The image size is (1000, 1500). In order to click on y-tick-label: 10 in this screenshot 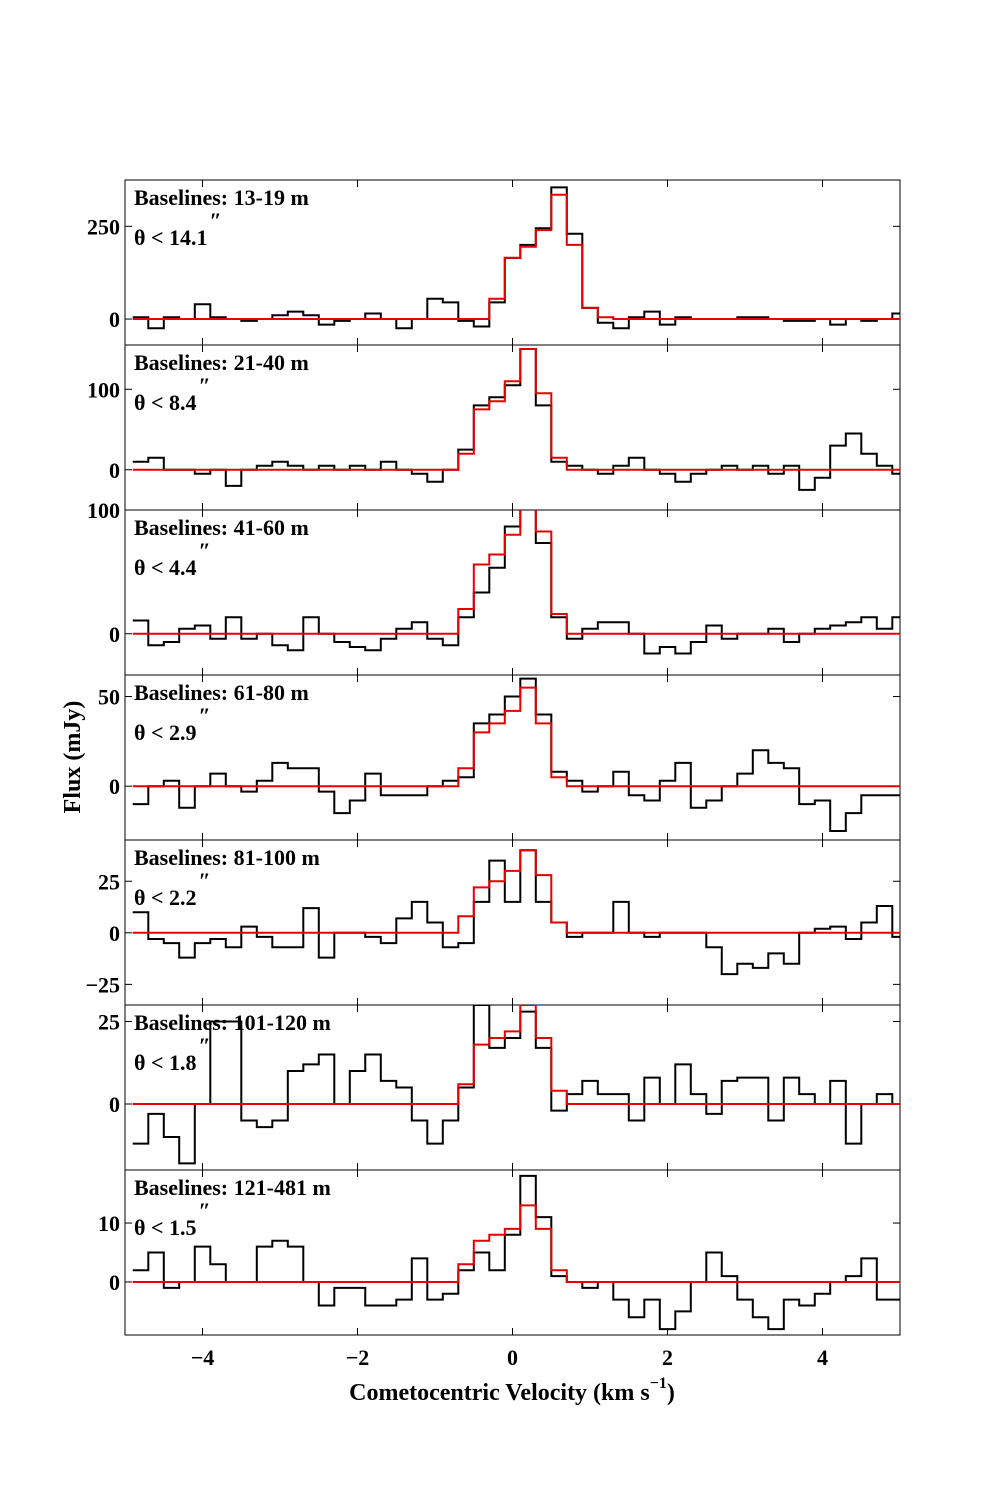, I will do `click(109, 1223)`.